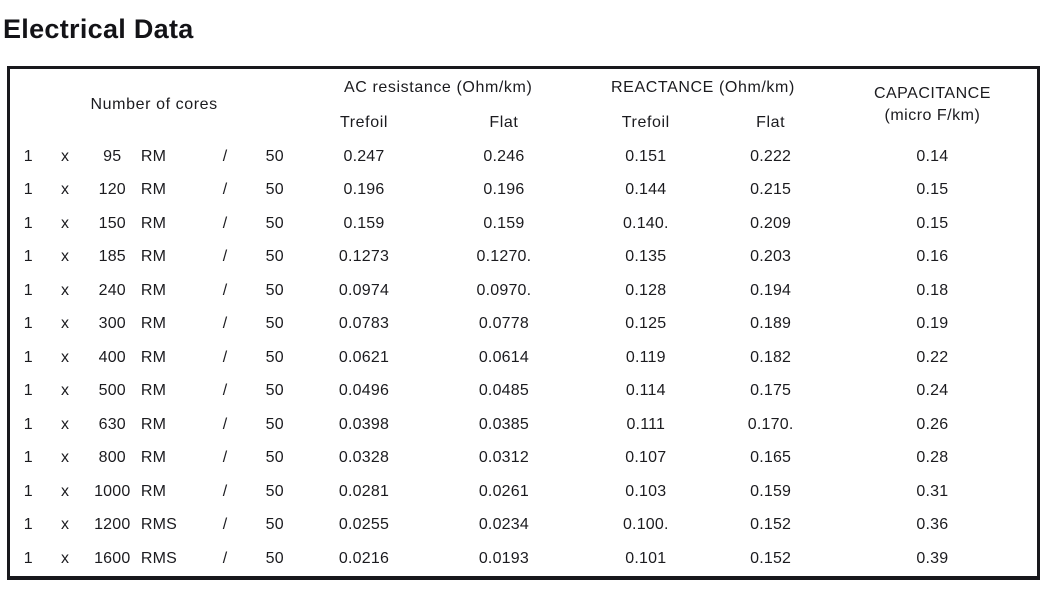  What do you see at coordinates (98, 29) in the screenshot?
I see `page-title: Electrical Data` at bounding box center [98, 29].